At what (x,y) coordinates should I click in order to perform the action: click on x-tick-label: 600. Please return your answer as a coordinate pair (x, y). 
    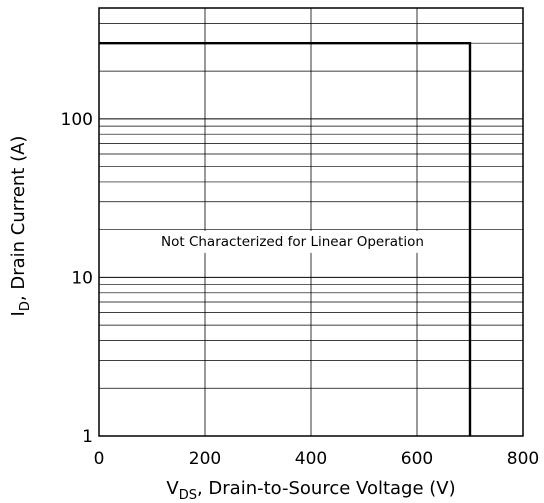
    Looking at the image, I should click on (417, 459).